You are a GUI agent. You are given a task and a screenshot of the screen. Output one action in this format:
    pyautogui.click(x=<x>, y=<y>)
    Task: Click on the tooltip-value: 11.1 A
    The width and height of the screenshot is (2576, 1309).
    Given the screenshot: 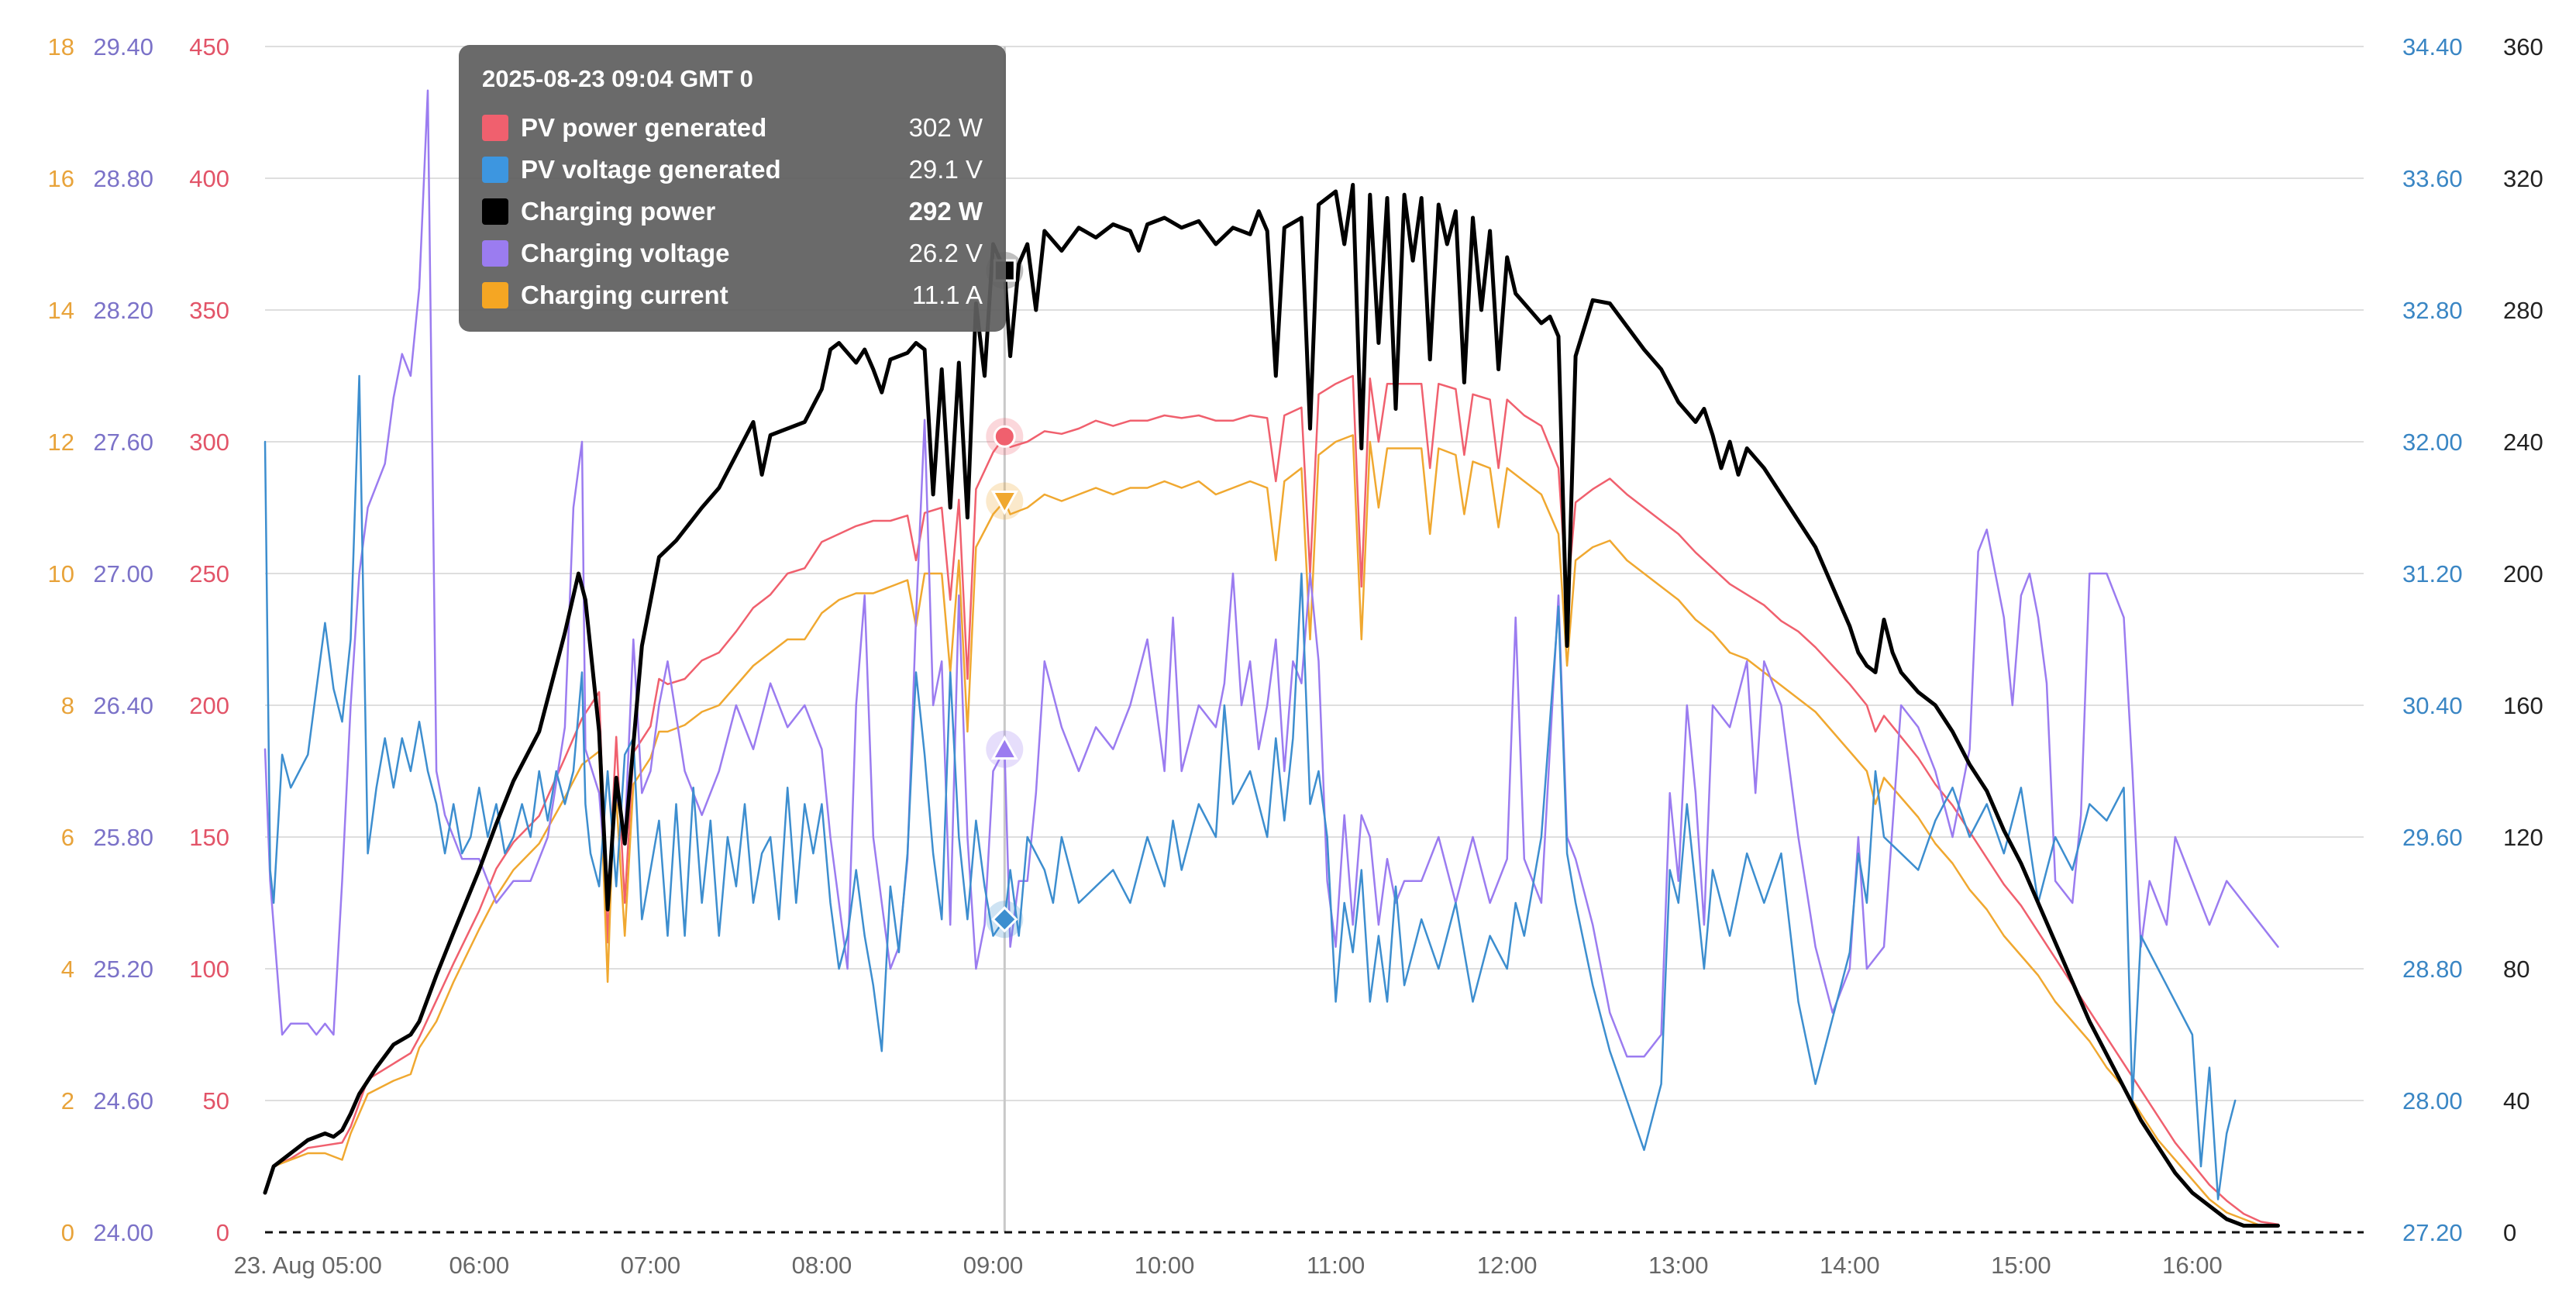 What is the action you would take?
    pyautogui.click(x=947, y=295)
    